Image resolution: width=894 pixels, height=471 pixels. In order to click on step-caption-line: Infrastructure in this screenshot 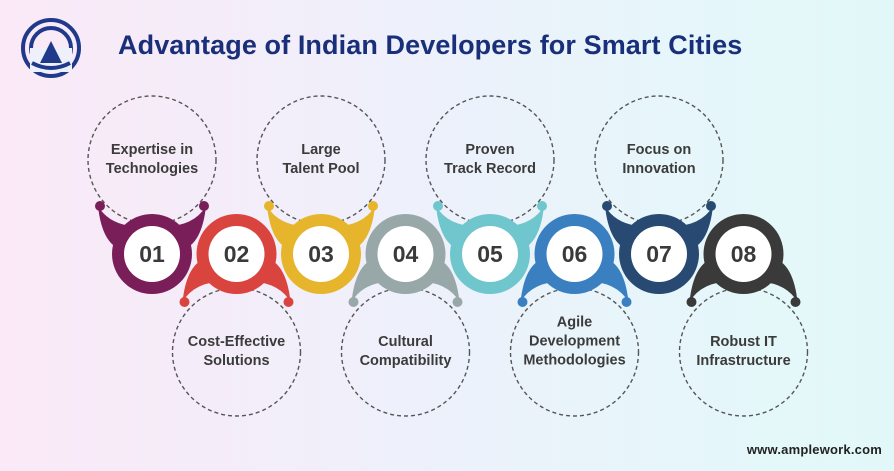, I will do `click(743, 361)`.